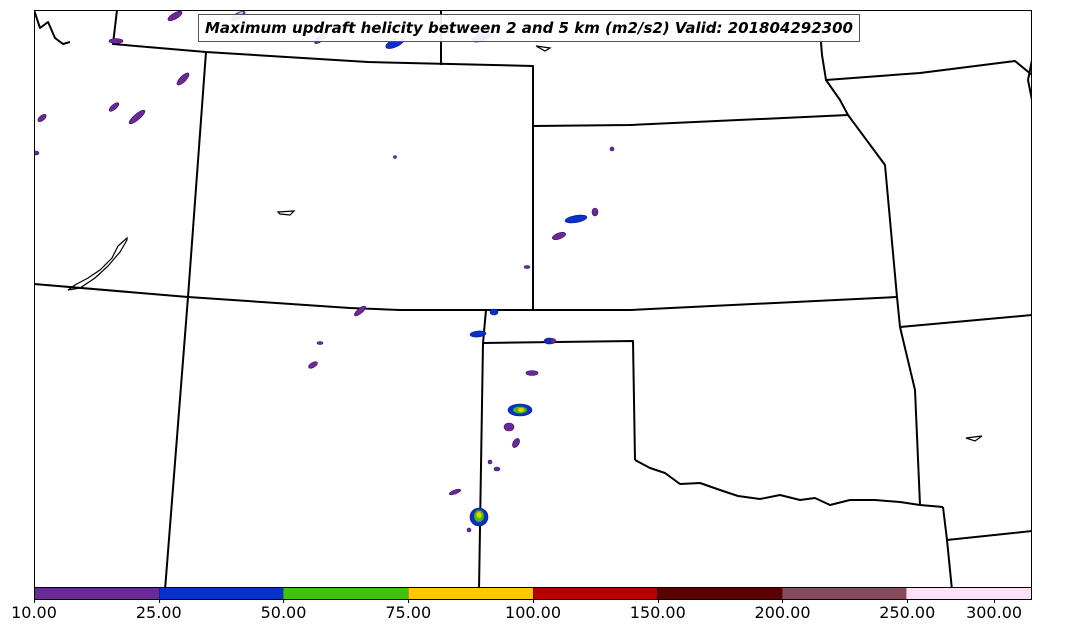 The image size is (1070, 633). I want to click on state-border-mo-north, so click(928, 70).